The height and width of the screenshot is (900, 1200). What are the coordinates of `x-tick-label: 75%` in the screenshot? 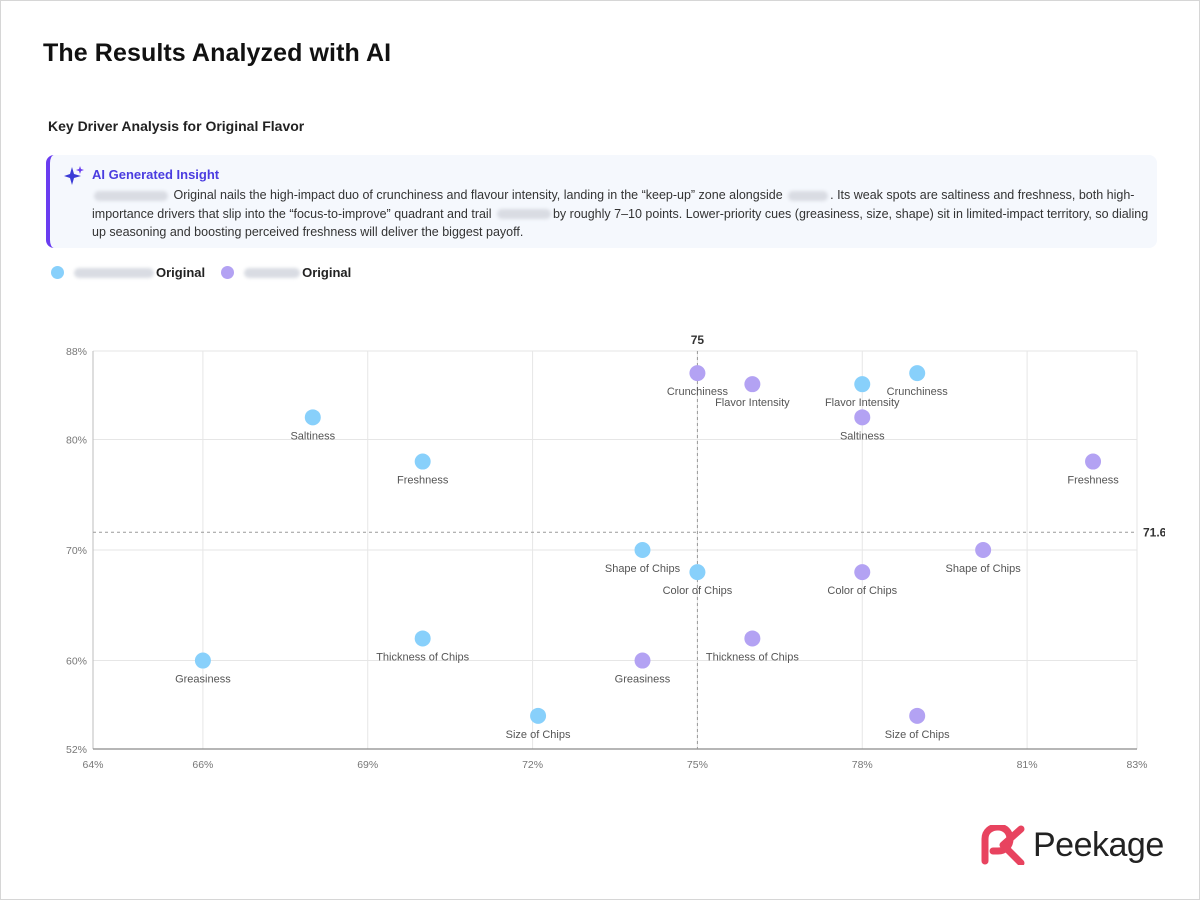 It's located at (697, 765).